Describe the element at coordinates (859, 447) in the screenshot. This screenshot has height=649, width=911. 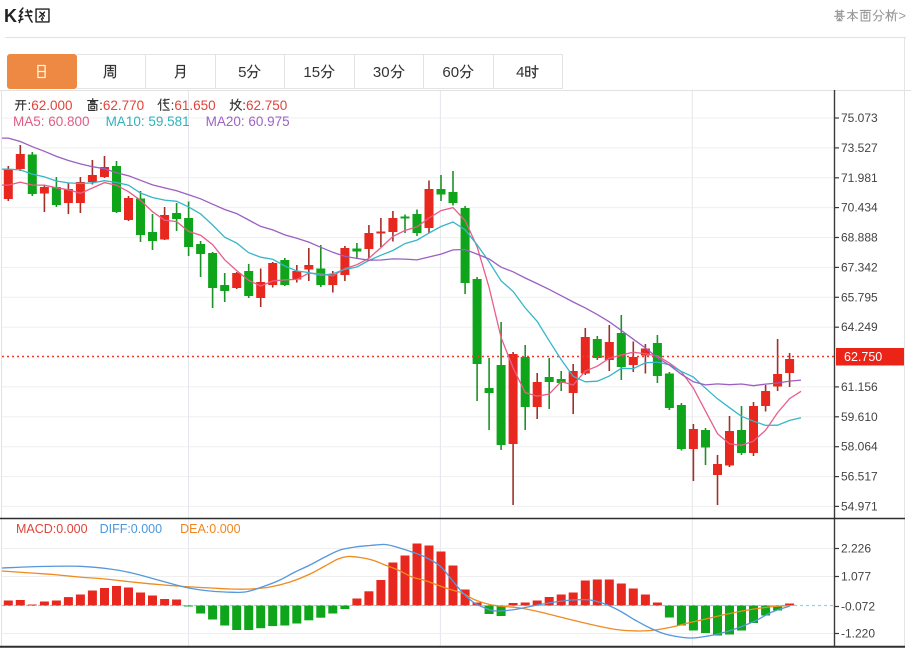
I see `svg-text: 58.064` at that location.